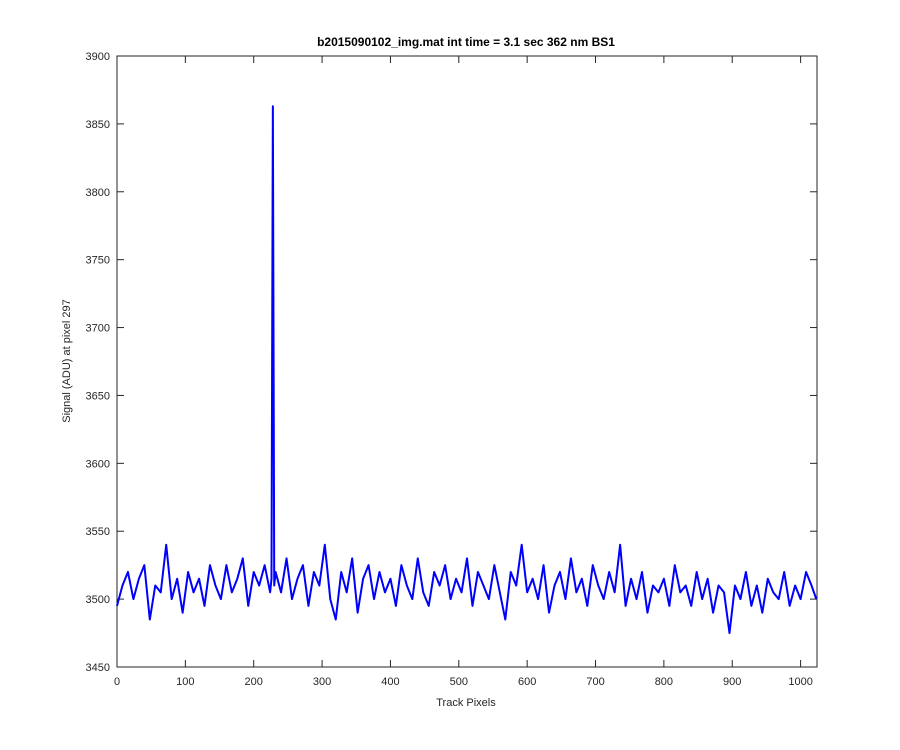  What do you see at coordinates (98, 57) in the screenshot?
I see `y-tick-label: 3900` at bounding box center [98, 57].